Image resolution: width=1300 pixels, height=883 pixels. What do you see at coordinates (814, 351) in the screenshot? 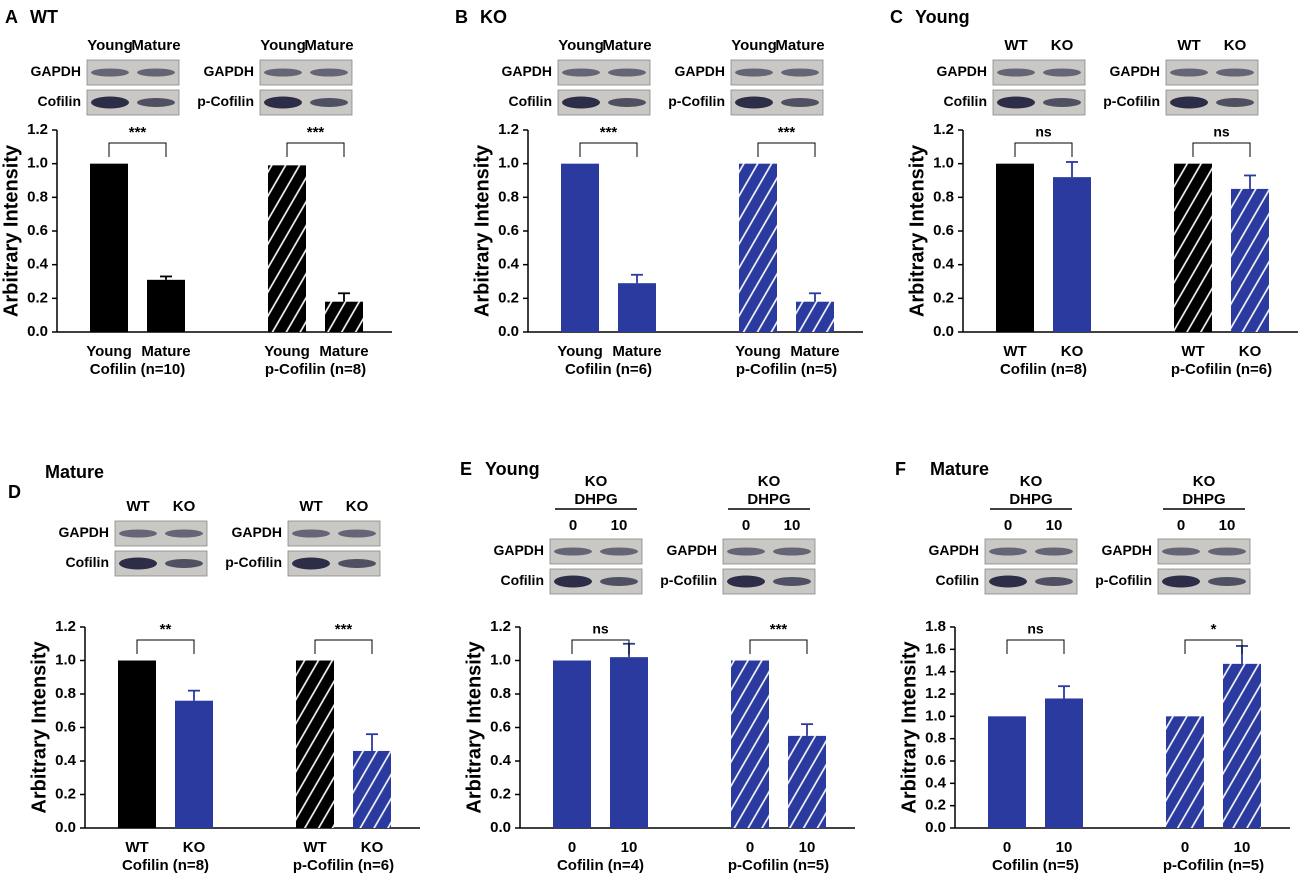
I see `x-tick-label: Mature` at bounding box center [814, 351].